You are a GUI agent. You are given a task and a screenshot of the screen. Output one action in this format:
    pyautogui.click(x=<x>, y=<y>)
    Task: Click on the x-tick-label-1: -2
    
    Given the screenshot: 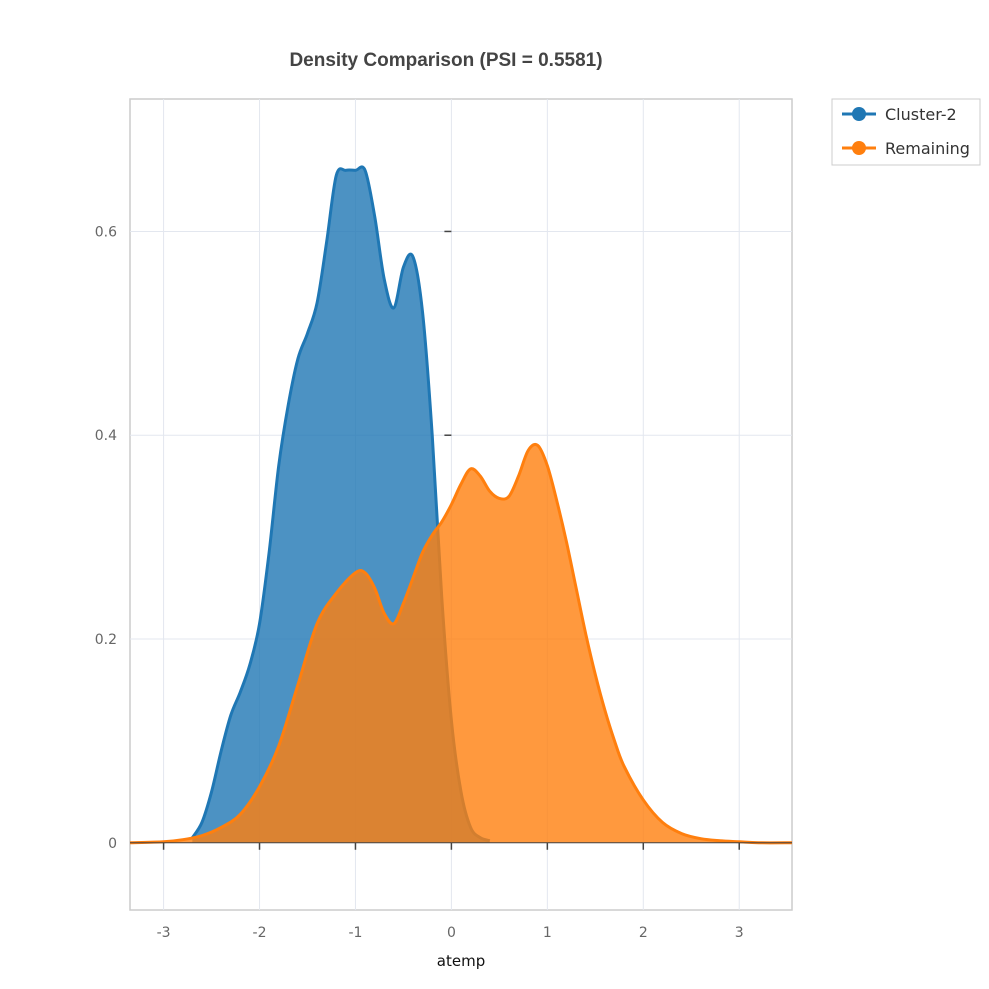 What is the action you would take?
    pyautogui.click(x=260, y=933)
    